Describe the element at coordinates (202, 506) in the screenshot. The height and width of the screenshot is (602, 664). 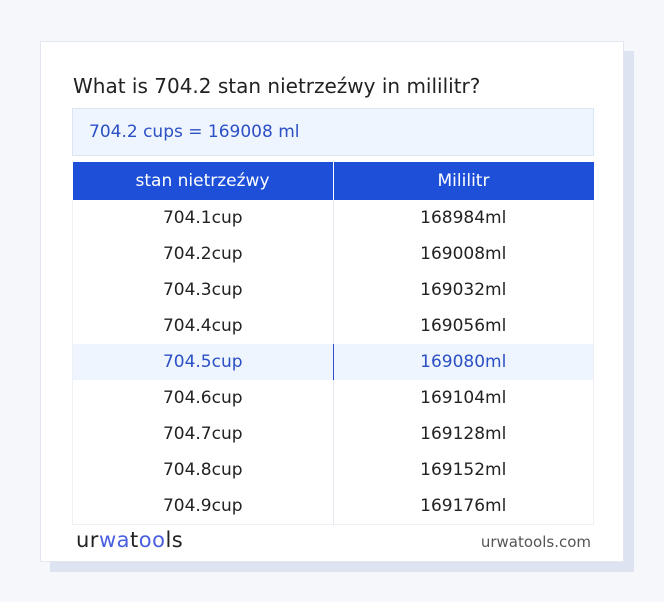
I see `table-cell: 704.9cup` at that location.